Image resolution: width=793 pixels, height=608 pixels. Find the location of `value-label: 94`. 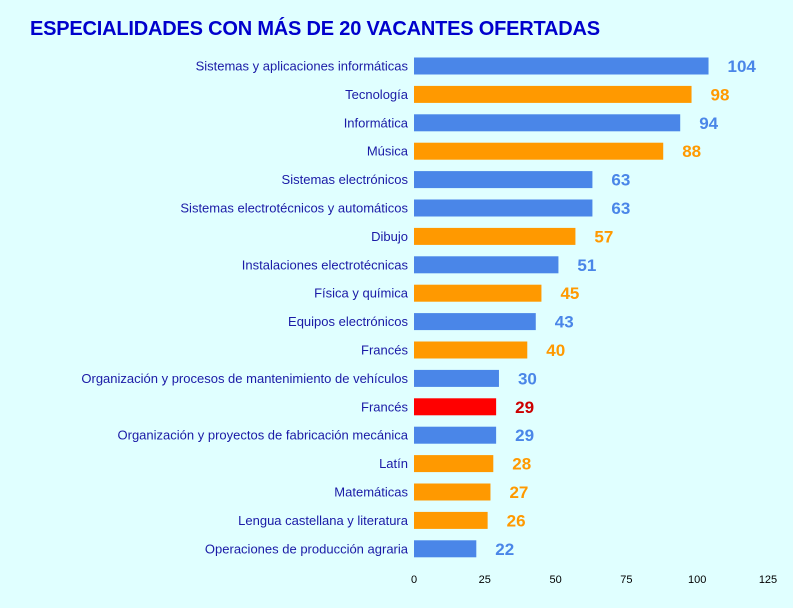

value-label: 94 is located at coordinates (708, 123).